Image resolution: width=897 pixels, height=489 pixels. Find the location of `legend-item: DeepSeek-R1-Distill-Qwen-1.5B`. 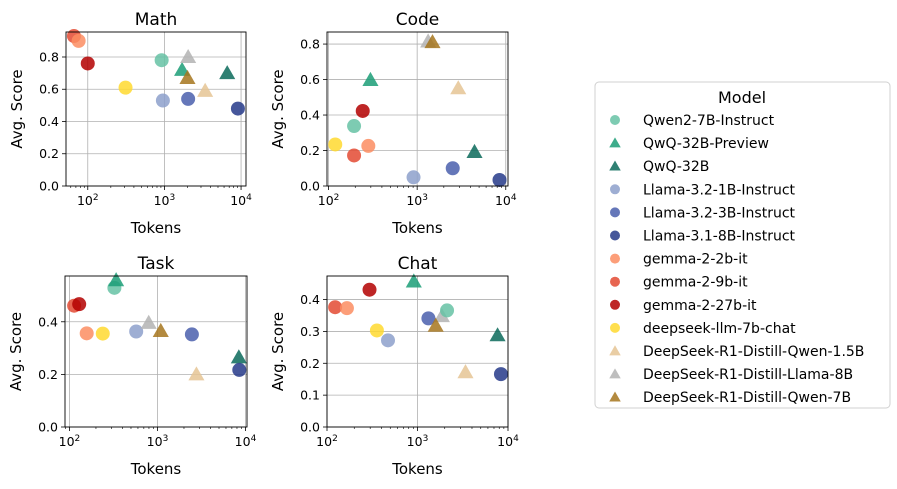

legend-item: DeepSeek-R1-Distill-Qwen-1.5B is located at coordinates (736, 352).